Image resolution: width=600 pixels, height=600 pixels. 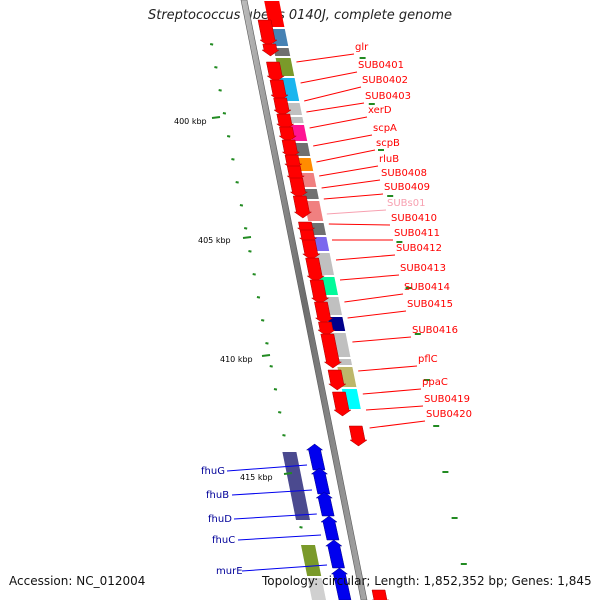 I want to click on gene-label: fhuD, so click(x=220, y=519).